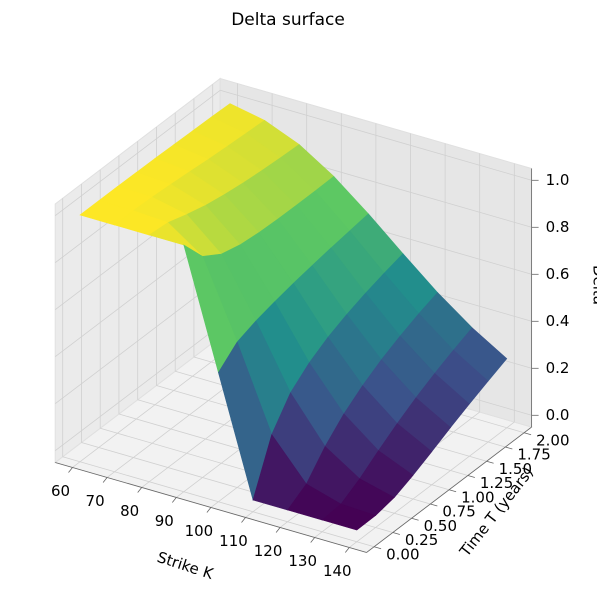  I want to click on x-tick-label: 130, so click(302, 561).